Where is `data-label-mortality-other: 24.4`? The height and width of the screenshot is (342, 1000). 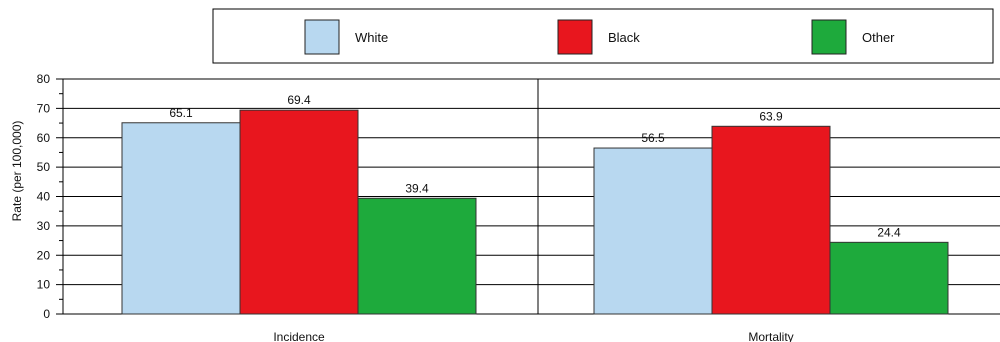
data-label-mortality-other: 24.4 is located at coordinates (889, 232).